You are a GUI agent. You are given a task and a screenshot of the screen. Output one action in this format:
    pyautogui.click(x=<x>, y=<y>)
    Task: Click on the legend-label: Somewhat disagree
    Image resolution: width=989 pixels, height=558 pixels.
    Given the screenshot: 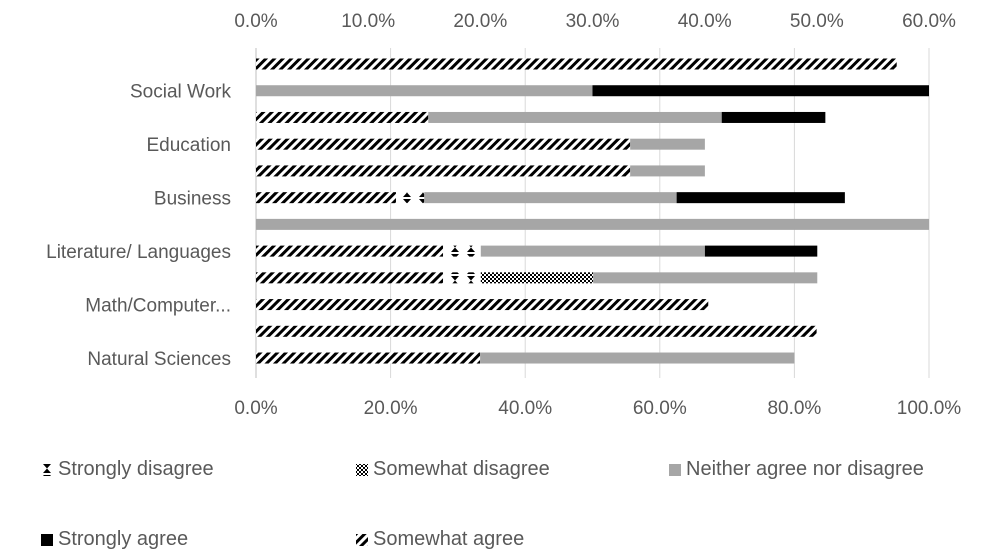 What is the action you would take?
    pyautogui.click(x=461, y=469)
    